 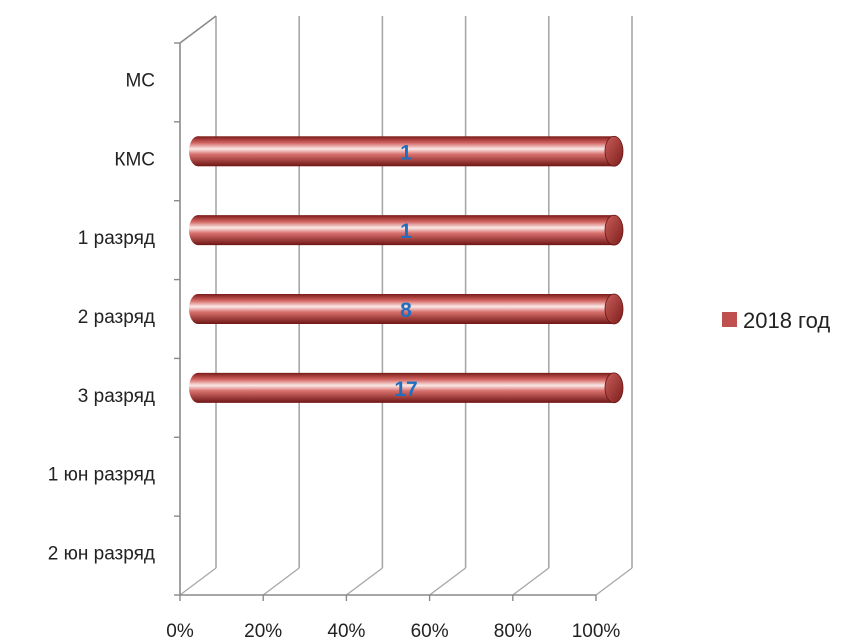 What do you see at coordinates (116, 317) in the screenshot?
I see `category-label: 2 разряд` at bounding box center [116, 317].